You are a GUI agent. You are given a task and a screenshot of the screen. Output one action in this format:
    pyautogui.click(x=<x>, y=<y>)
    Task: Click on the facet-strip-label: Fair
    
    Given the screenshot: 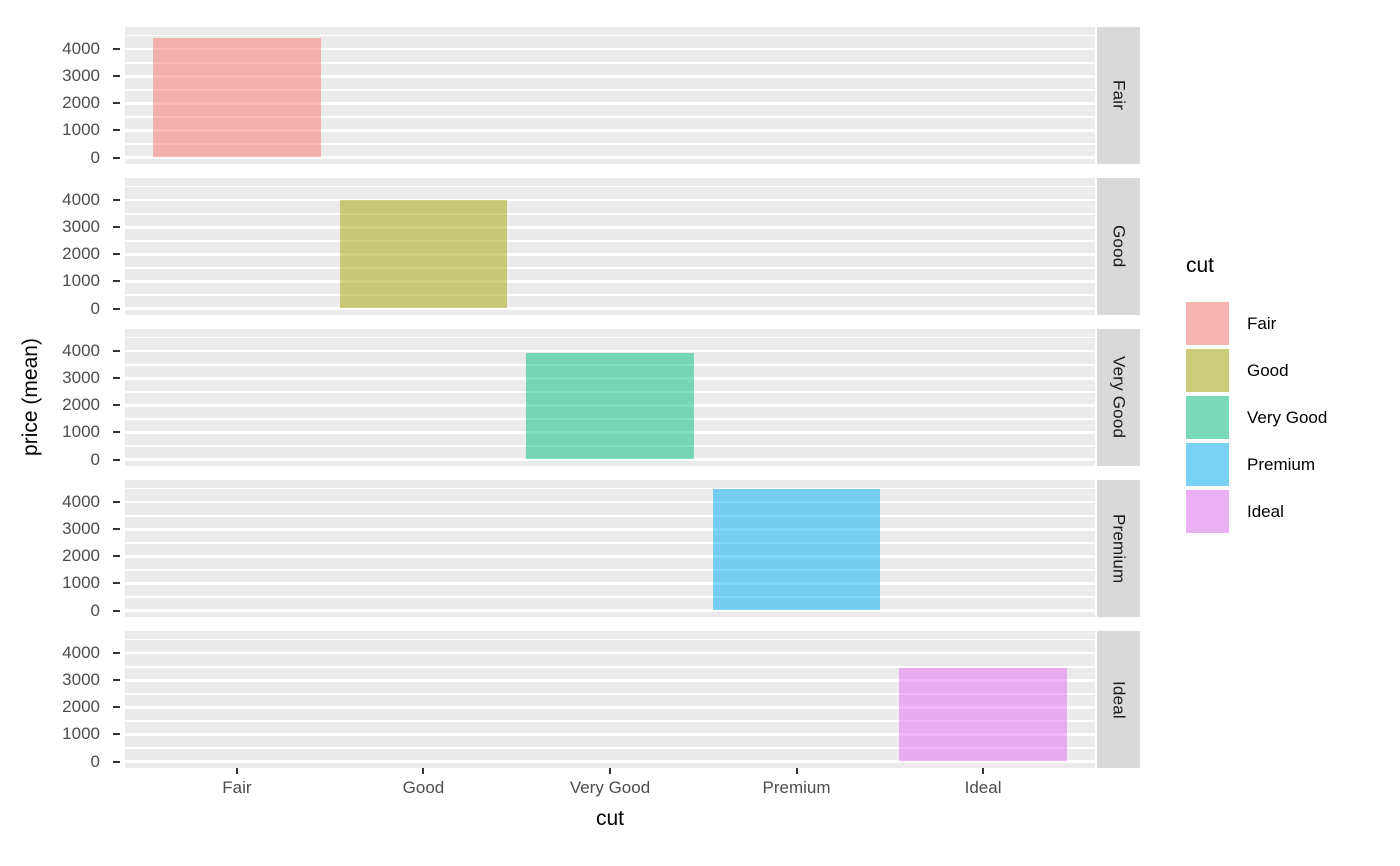 What is the action you would take?
    pyautogui.click(x=1119, y=95)
    